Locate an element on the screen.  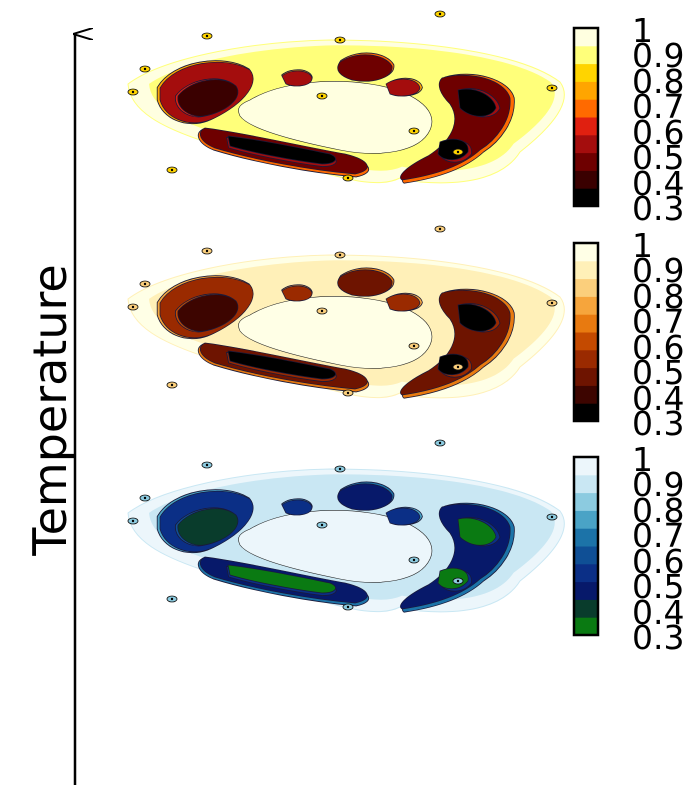
axis-label: Temperature is located at coordinates (50, 410).